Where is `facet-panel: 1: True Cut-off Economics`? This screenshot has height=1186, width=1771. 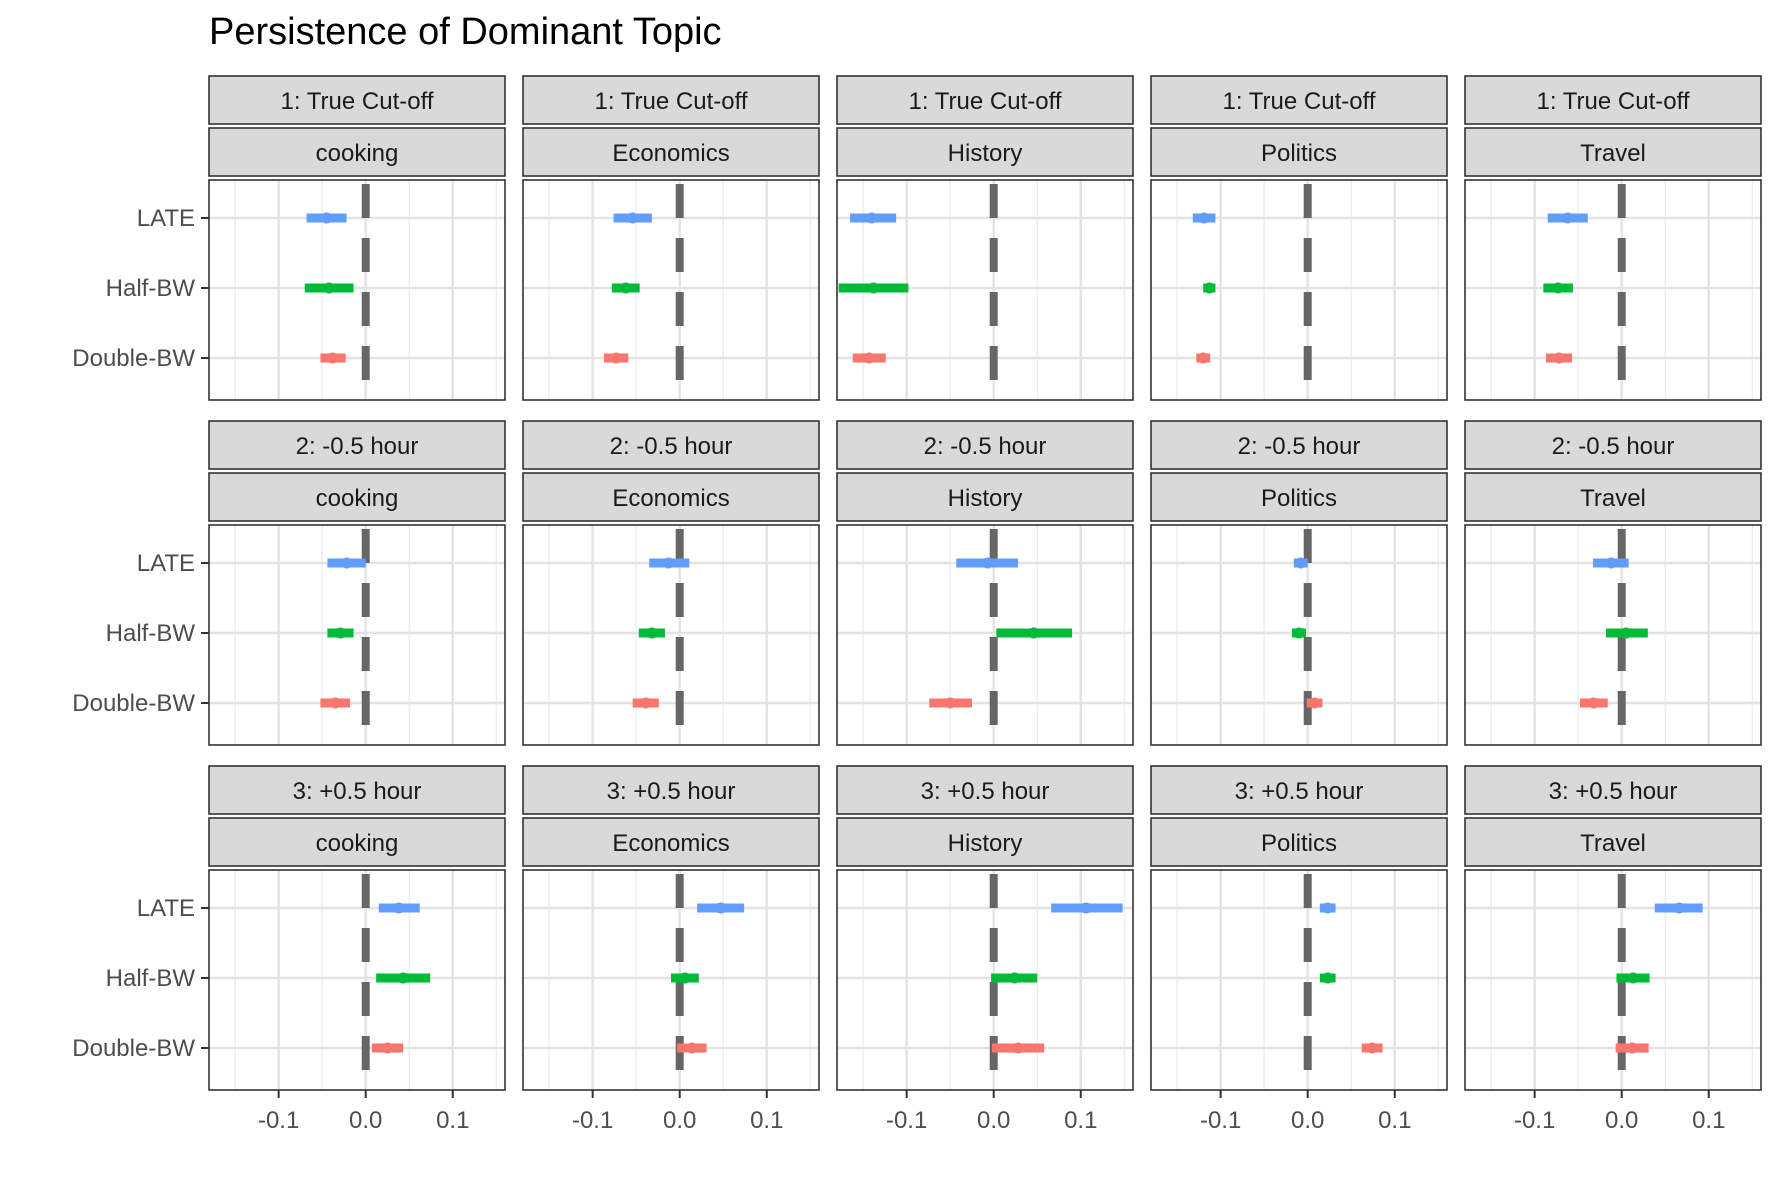 facet-panel: 1: True Cut-off Economics is located at coordinates (671, 238).